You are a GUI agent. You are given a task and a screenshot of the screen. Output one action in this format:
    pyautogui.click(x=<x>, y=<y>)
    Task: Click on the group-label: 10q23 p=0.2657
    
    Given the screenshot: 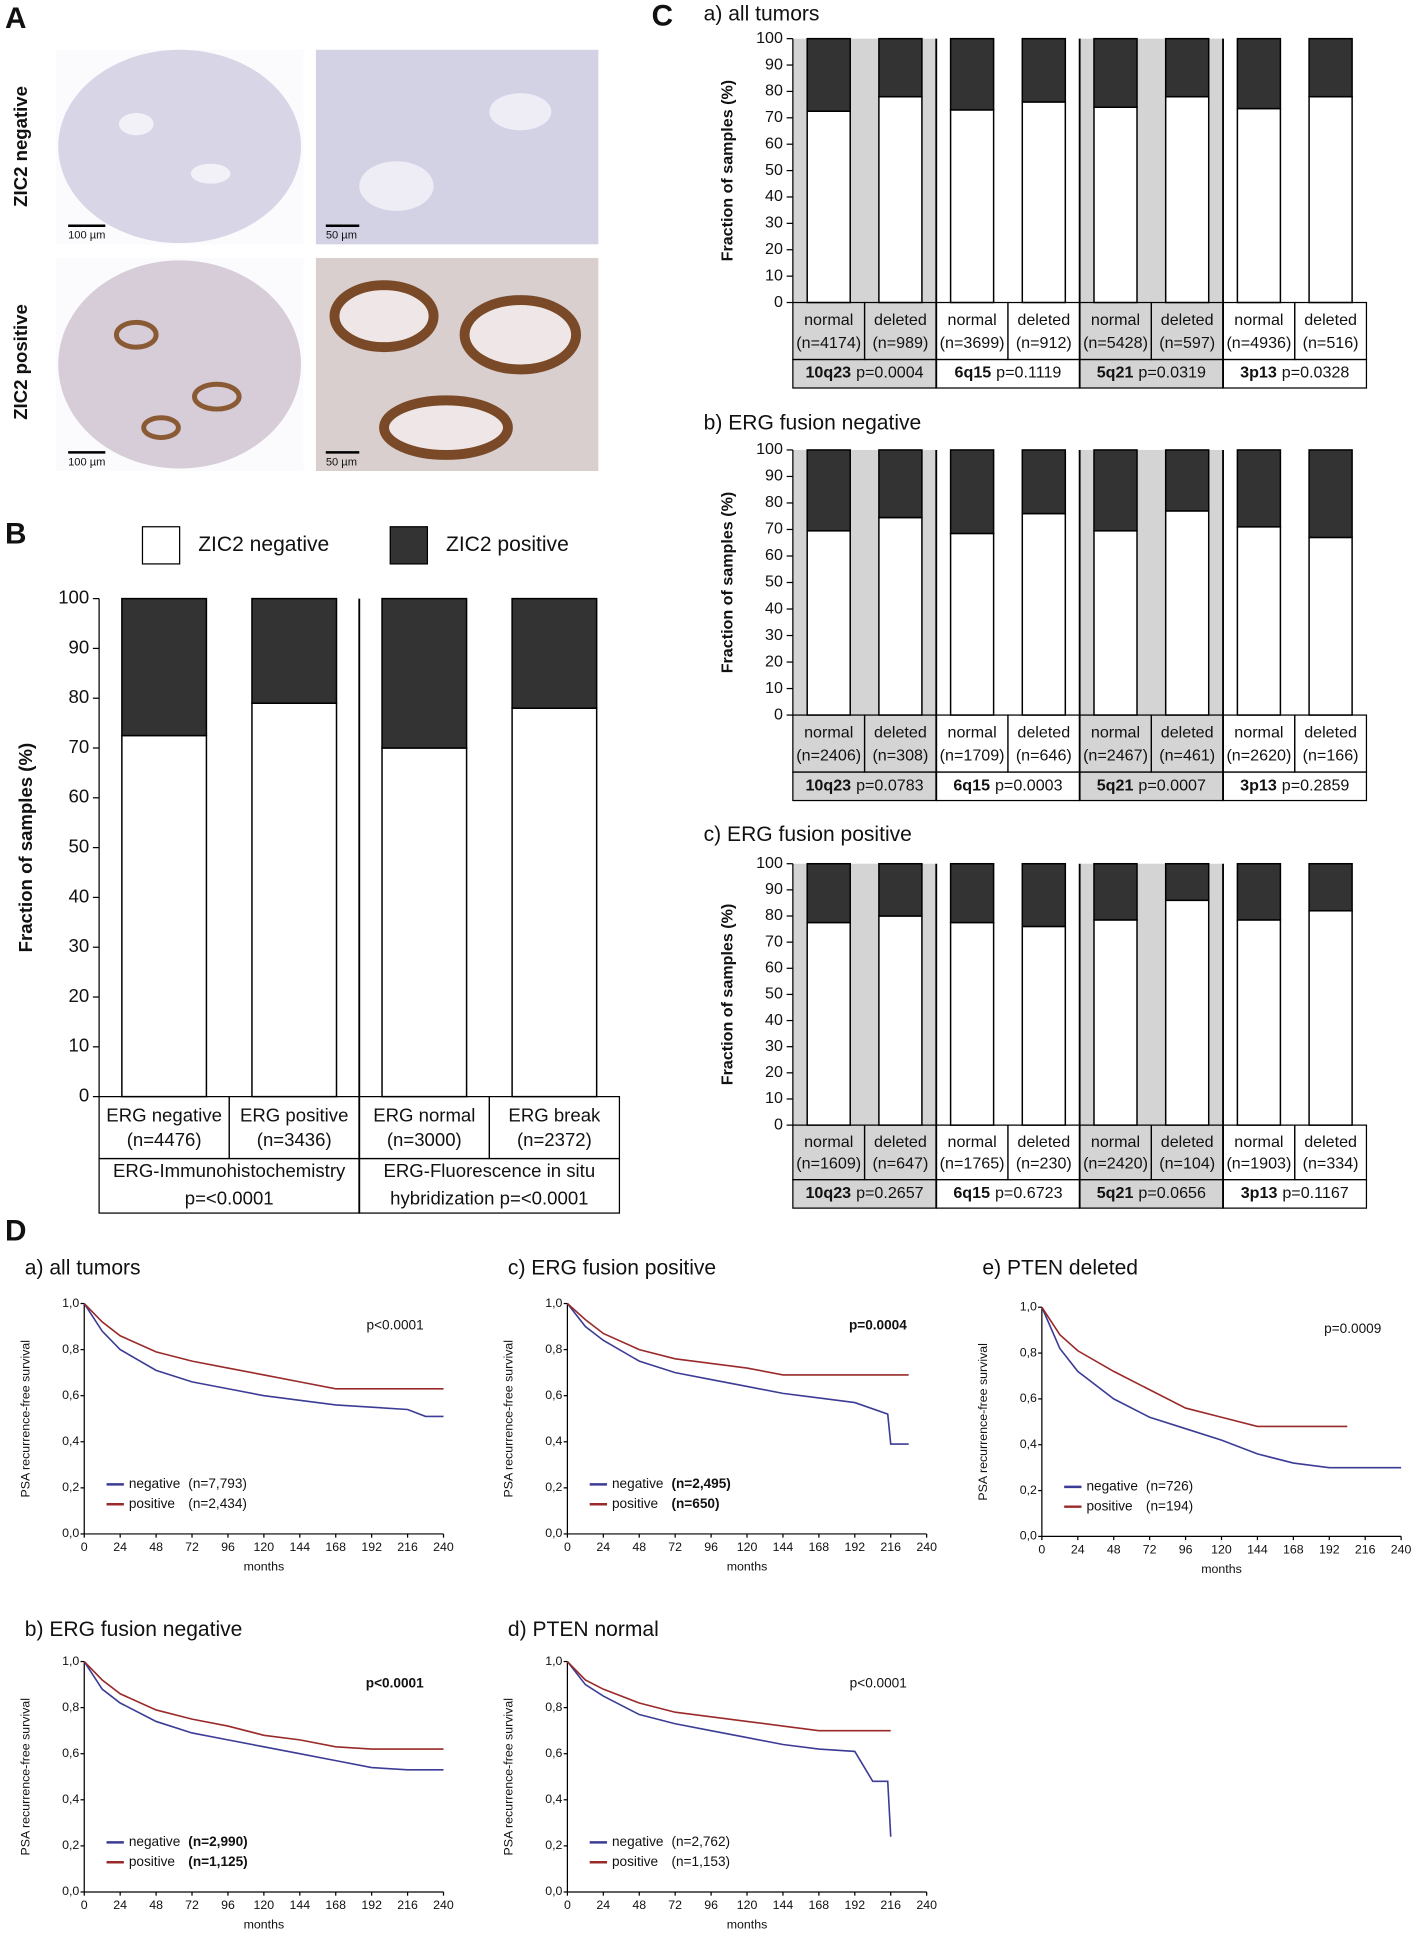 What is the action you would take?
    pyautogui.click(x=864, y=1193)
    